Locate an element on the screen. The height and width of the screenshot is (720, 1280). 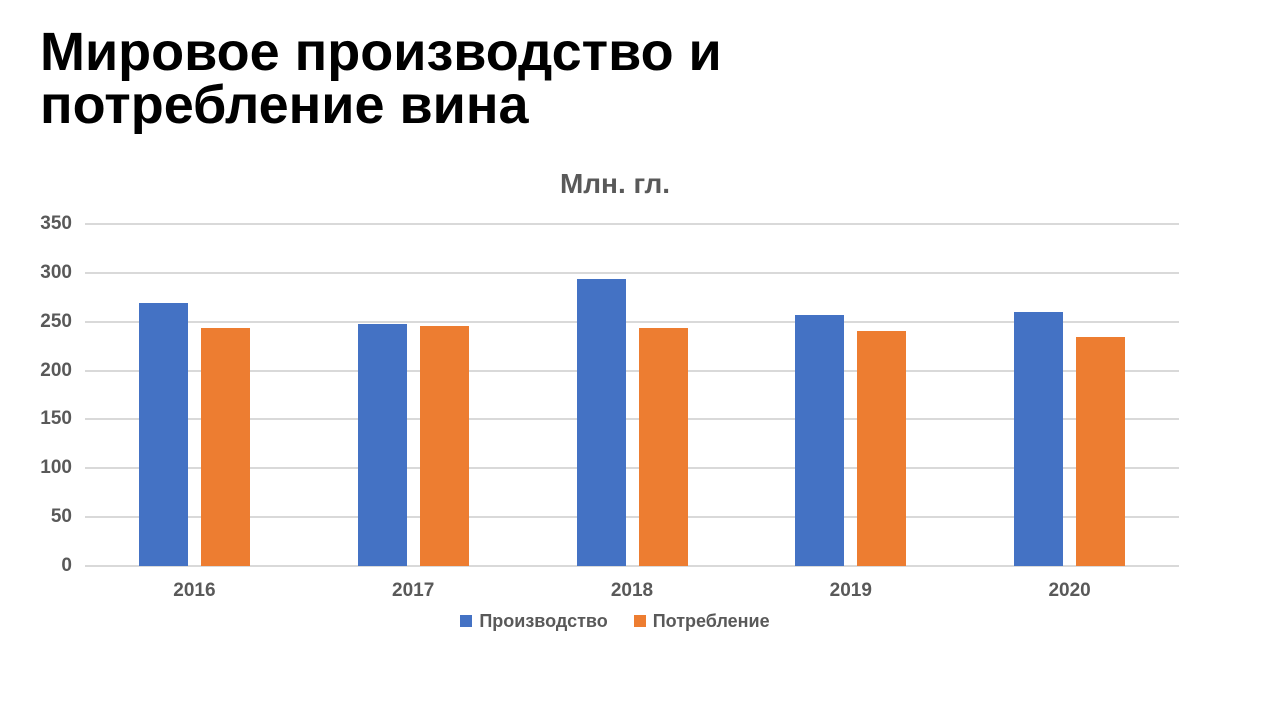
legend-item-production: Производство is located at coordinates (534, 621).